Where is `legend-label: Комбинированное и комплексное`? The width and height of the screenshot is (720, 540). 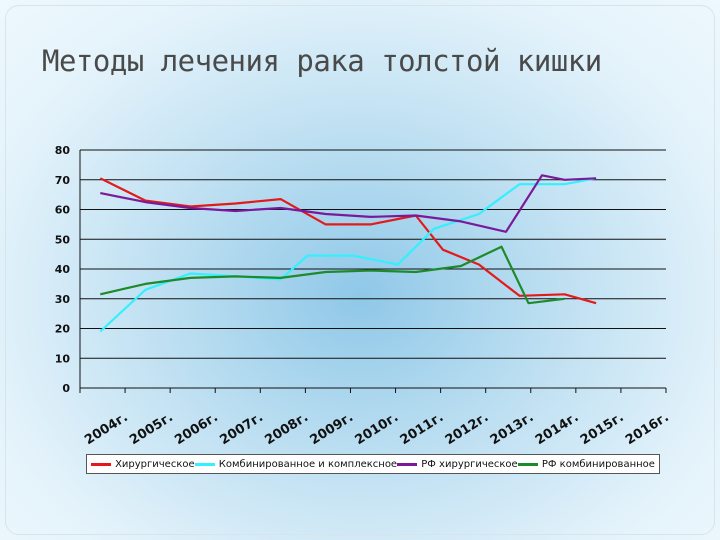
legend-label: Комбинированное и комплексное is located at coordinates (308, 464).